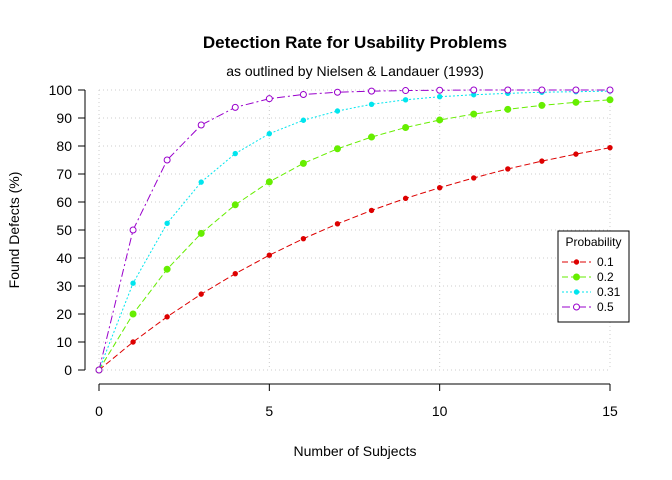 This screenshot has height=480, width=672. What do you see at coordinates (64, 118) in the screenshot?
I see `y-tick-label: 90` at bounding box center [64, 118].